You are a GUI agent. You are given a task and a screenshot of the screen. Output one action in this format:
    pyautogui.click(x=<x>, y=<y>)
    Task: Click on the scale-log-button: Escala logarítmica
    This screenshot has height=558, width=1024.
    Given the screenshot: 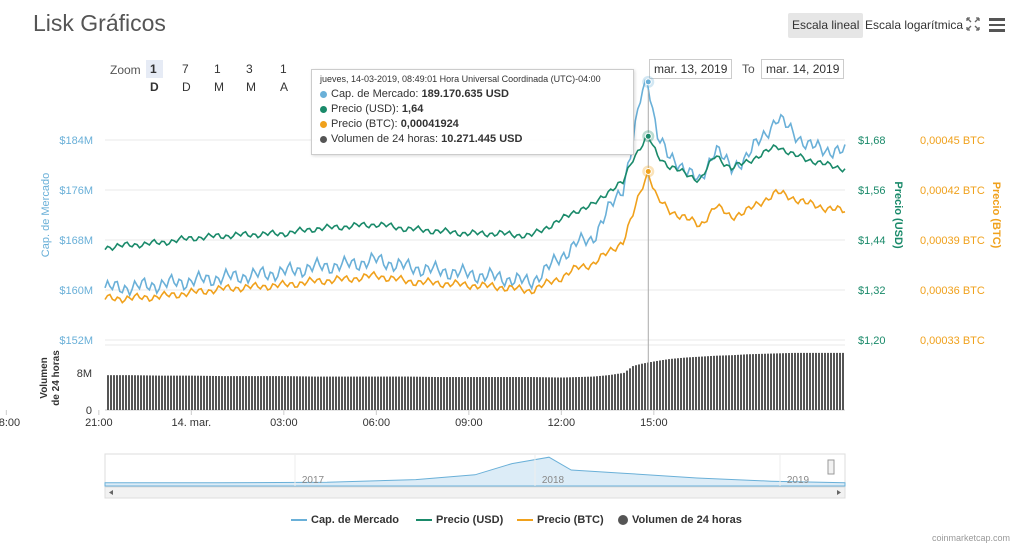 What is the action you would take?
    pyautogui.click(x=914, y=25)
    